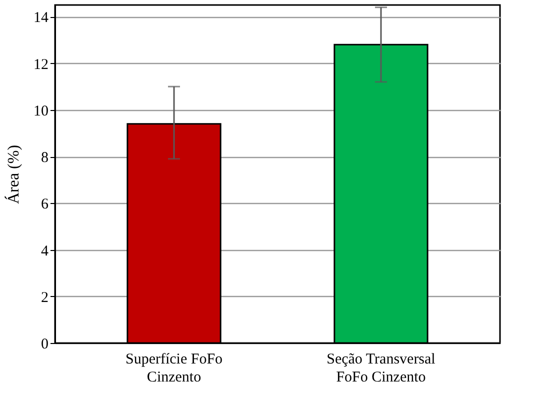  Describe the element at coordinates (13, 174) in the screenshot. I see `y-axis-title: Área (%)` at that location.